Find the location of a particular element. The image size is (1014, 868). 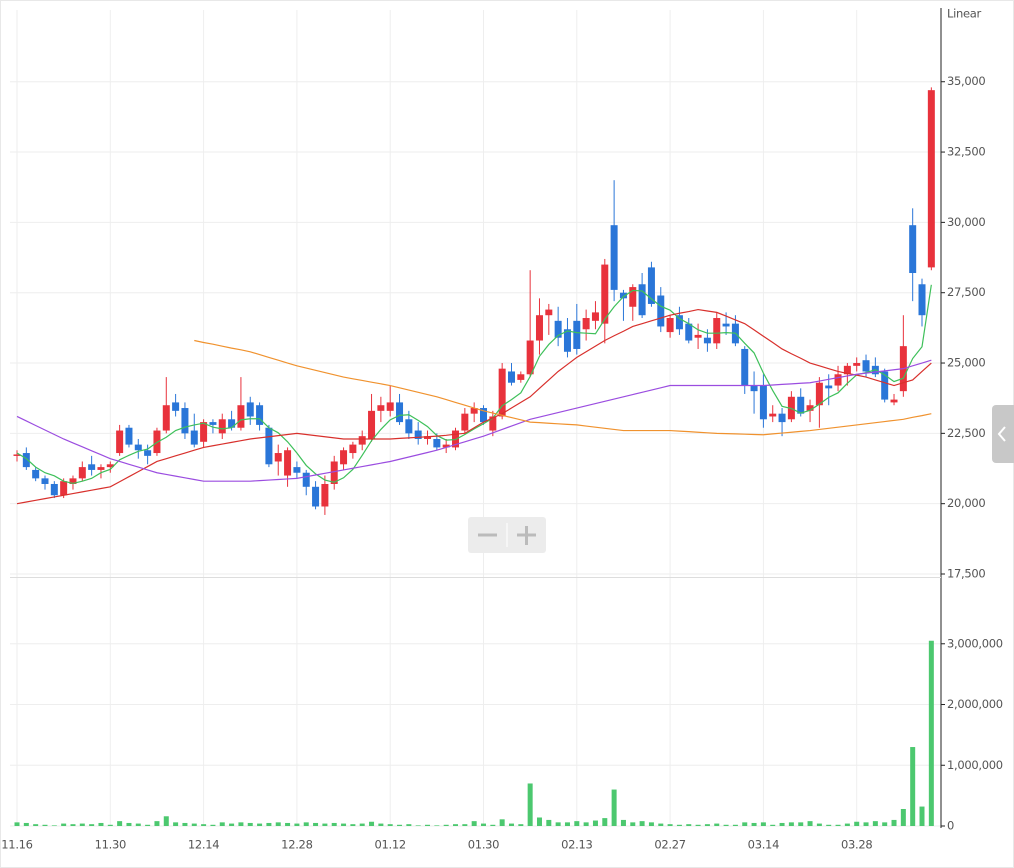

y-tick-label: 30,000 is located at coordinates (966, 222).